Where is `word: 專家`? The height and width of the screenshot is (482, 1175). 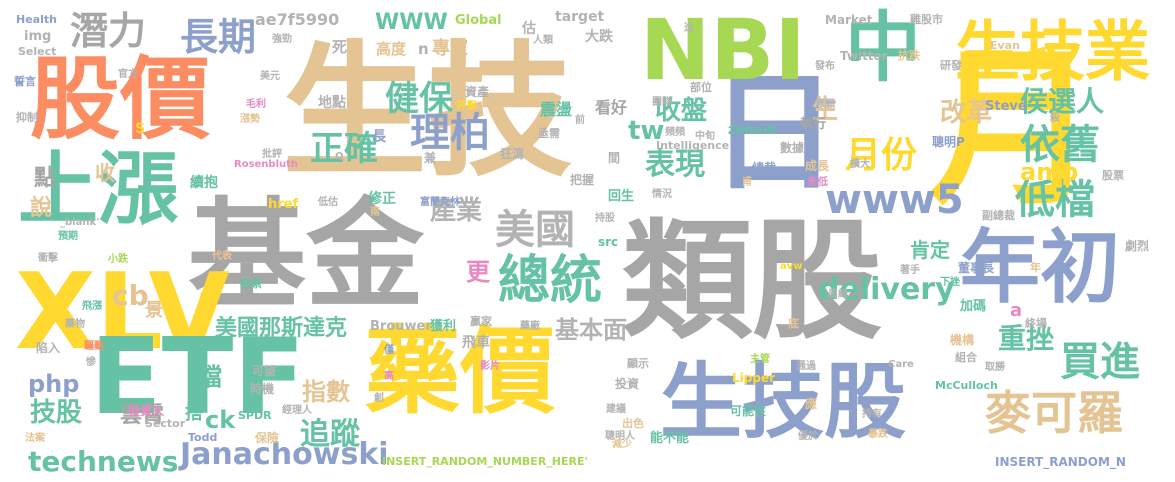
word: 專家 is located at coordinates (450, 48).